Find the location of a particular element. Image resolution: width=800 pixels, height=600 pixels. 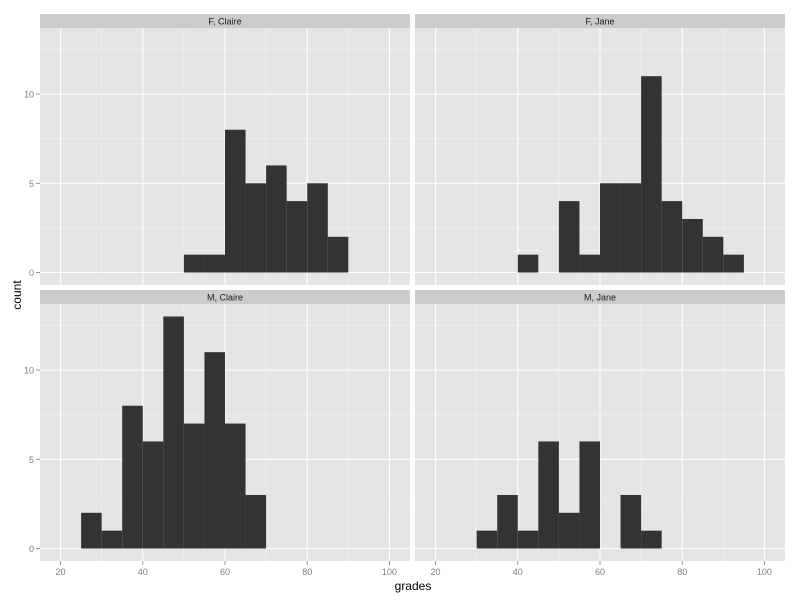

x-axis-title: grades is located at coordinates (413, 586).